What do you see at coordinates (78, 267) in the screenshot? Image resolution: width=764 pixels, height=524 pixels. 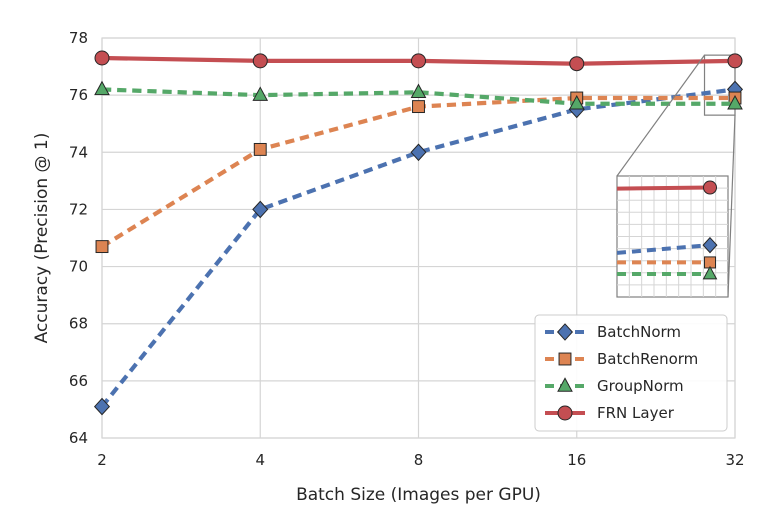 I see `y-tick-label: 70` at bounding box center [78, 267].